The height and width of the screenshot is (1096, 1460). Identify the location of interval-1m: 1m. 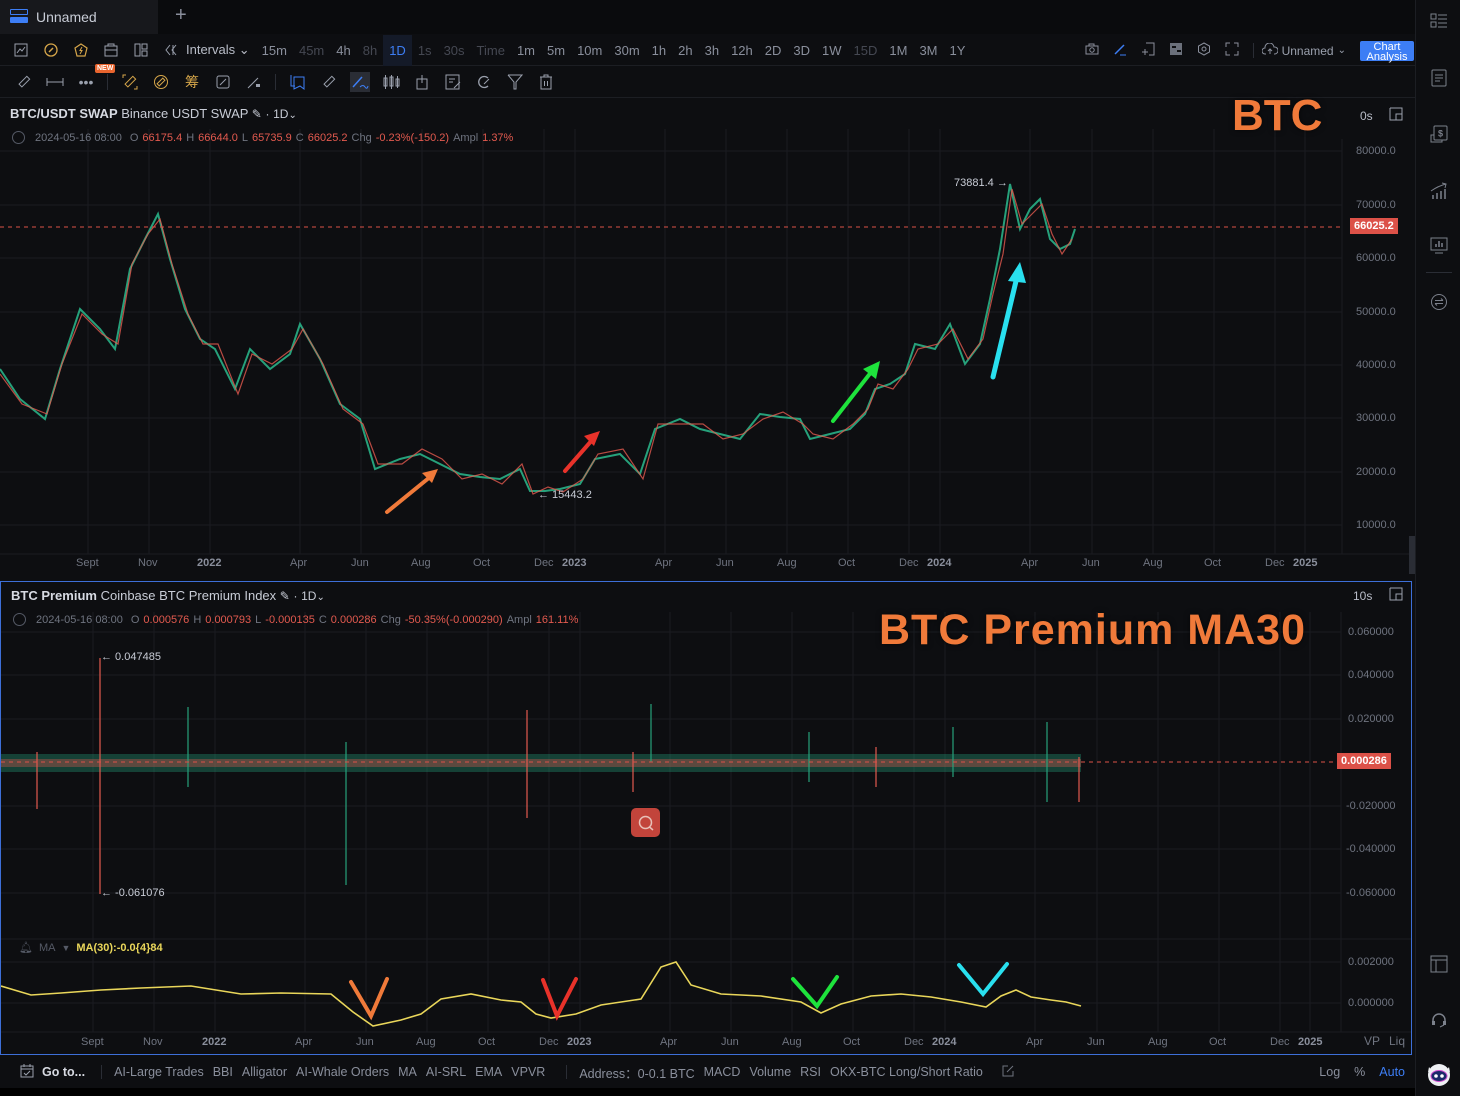
(525, 50).